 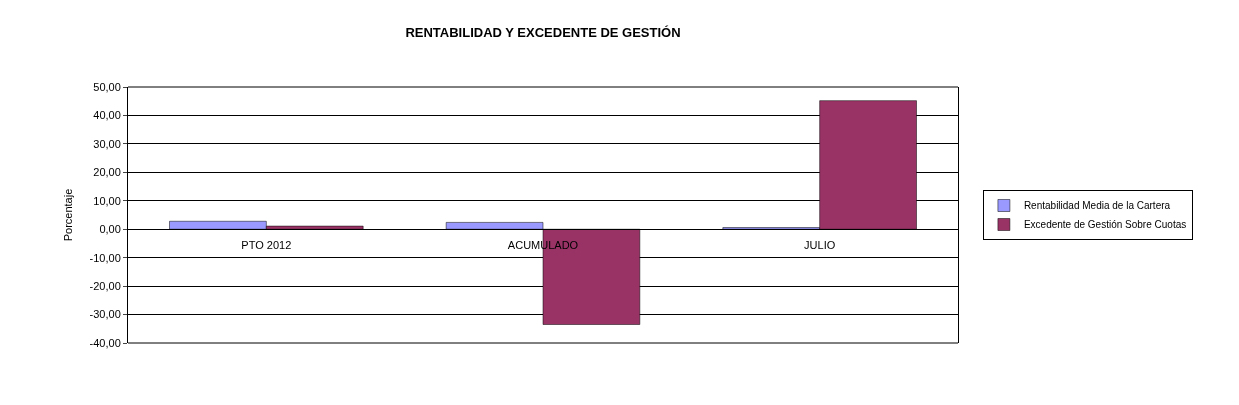 What do you see at coordinates (105, 342) in the screenshot?
I see `y-tick-label: -40,00` at bounding box center [105, 342].